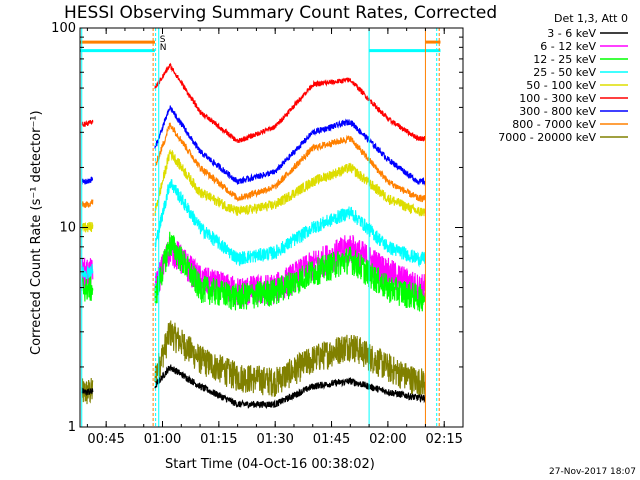  I want to click on series-100-300-kev, so click(253, 102).